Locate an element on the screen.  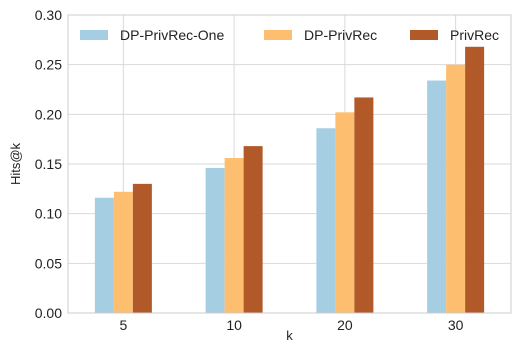
y-tick-label: 0.30 is located at coordinates (48, 15).